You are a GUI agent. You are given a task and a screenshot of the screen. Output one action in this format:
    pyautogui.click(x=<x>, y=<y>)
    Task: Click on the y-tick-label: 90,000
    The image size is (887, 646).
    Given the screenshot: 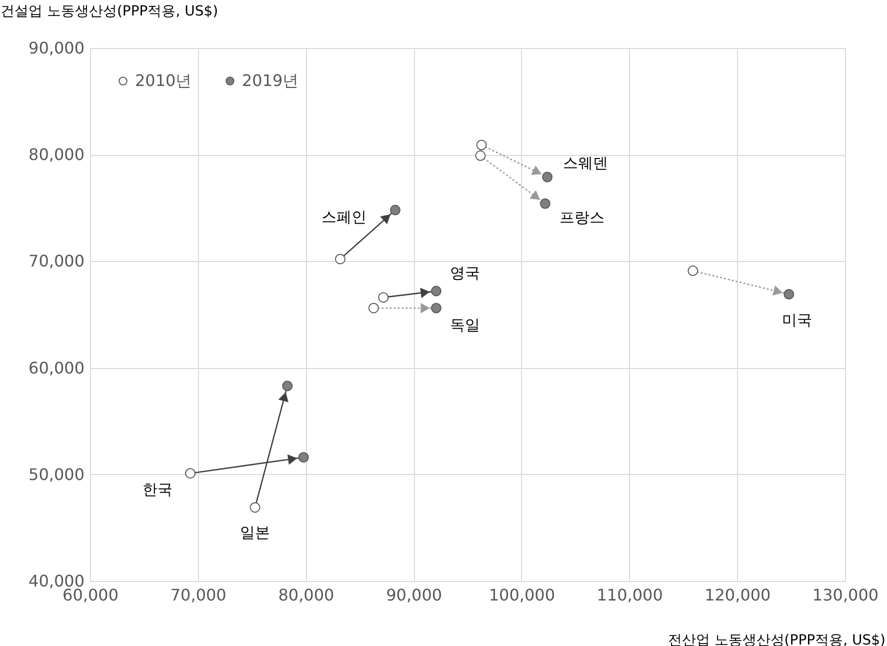 What is the action you would take?
    pyautogui.click(x=56, y=48)
    